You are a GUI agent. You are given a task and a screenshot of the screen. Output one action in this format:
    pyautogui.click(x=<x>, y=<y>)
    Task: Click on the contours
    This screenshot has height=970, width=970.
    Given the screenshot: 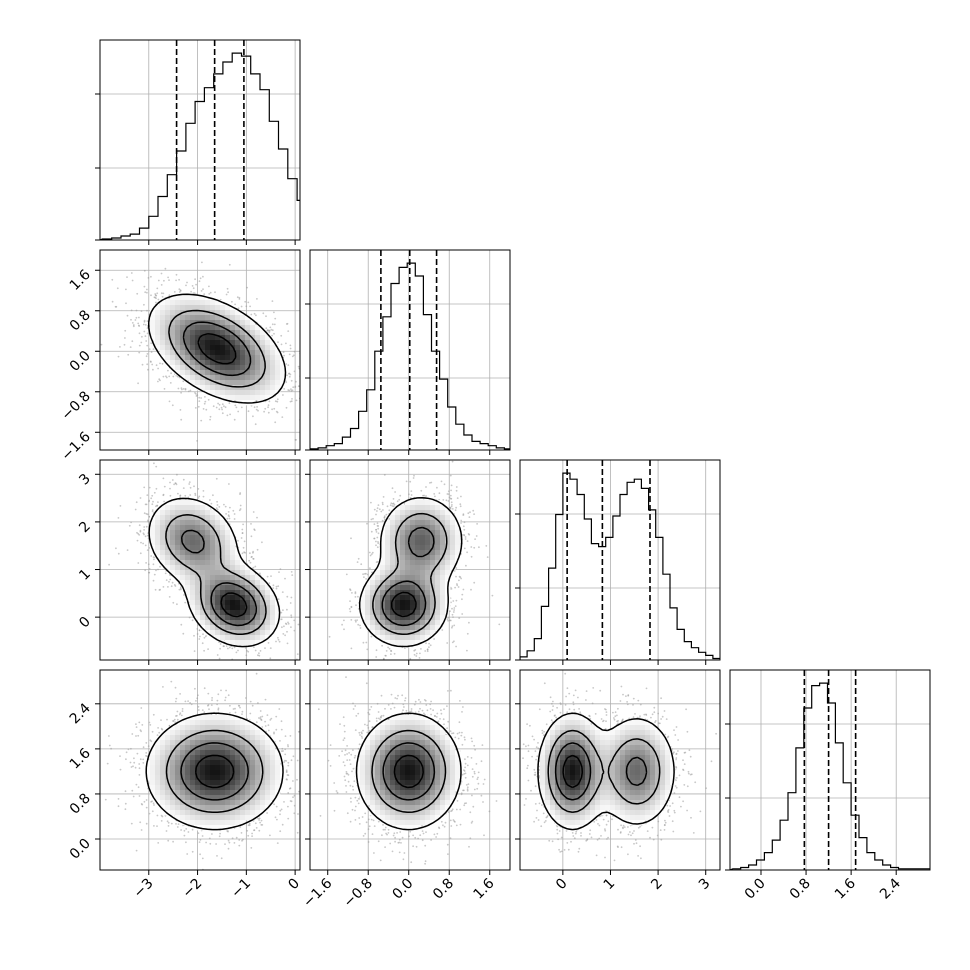 What is the action you would take?
    pyautogui.click(x=217, y=348)
    